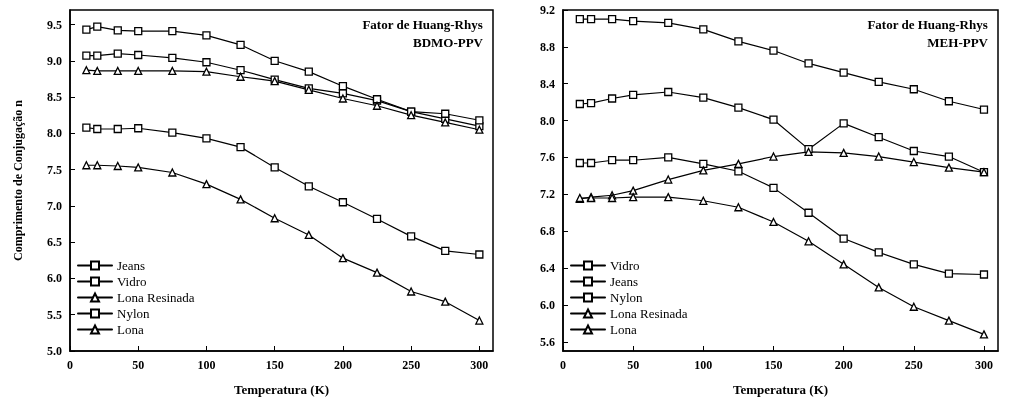  Describe the element at coordinates (547, 83) in the screenshot. I see `y-tick-label: 8.4` at that location.